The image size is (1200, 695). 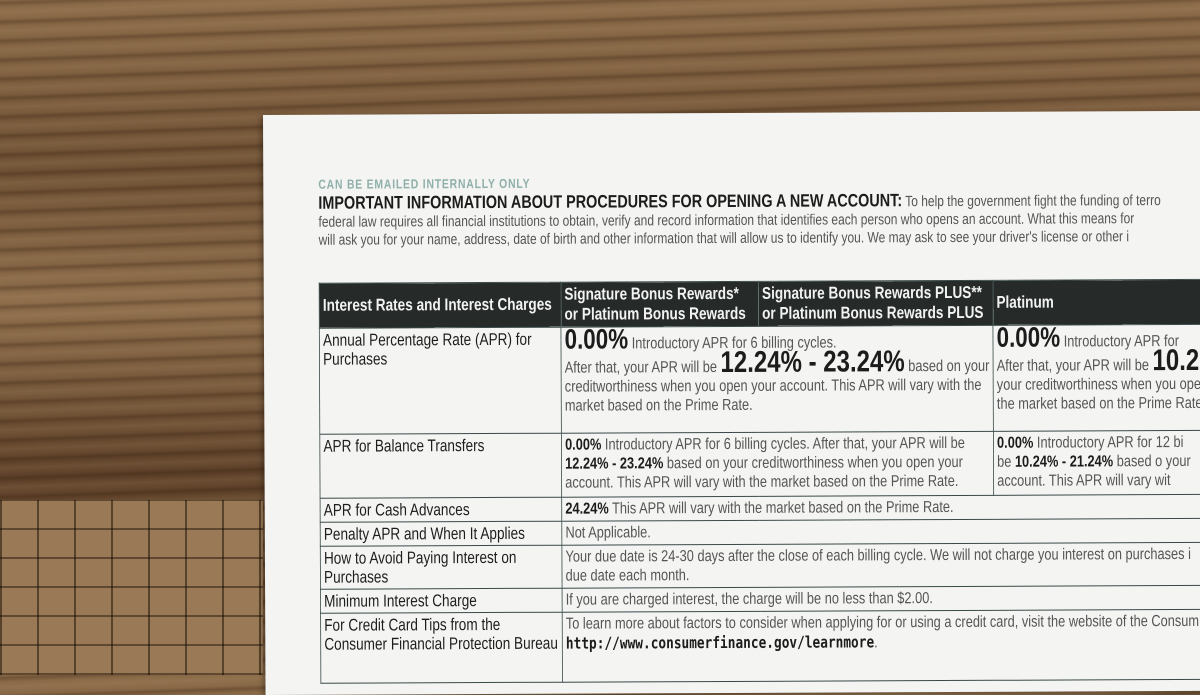 What do you see at coordinates (720, 642) in the screenshot?
I see `cfpb-link: http://www.consumerfinance.gov/learnmore` at bounding box center [720, 642].